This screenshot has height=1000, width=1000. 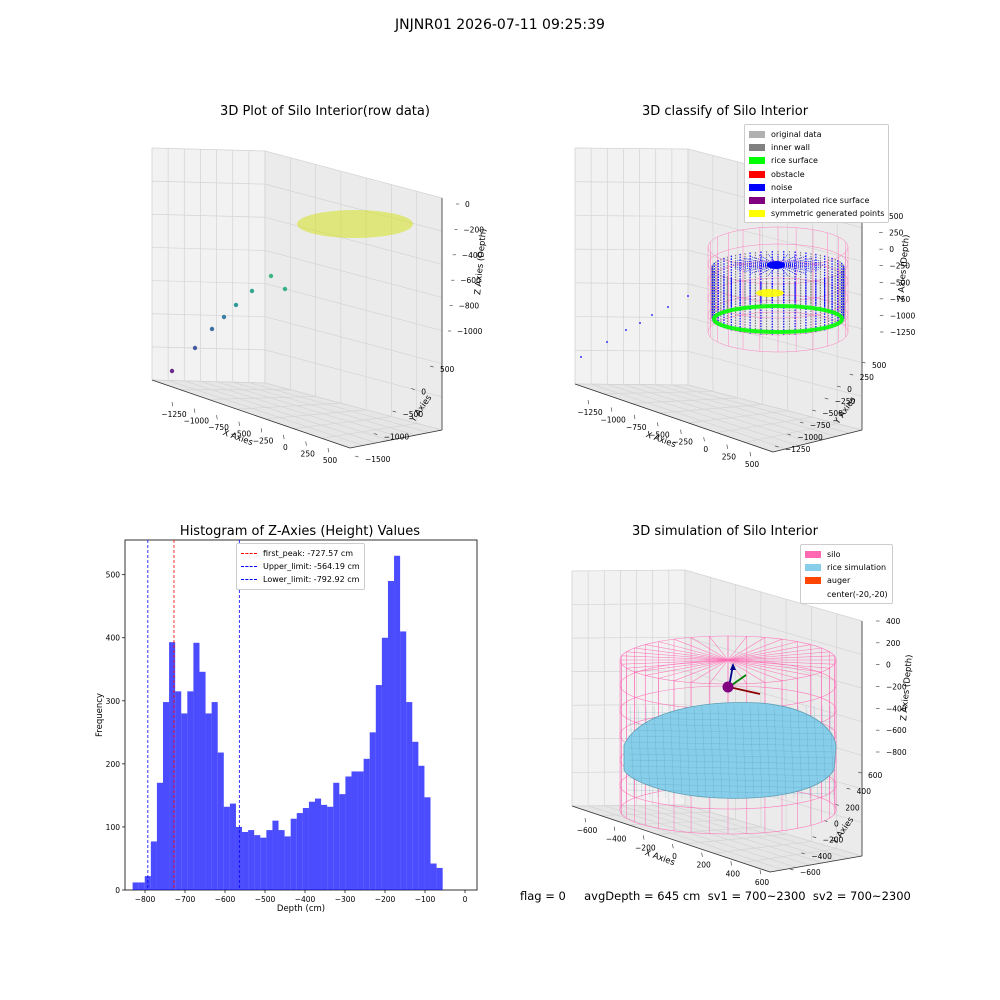 What do you see at coordinates (821, 856) in the screenshot?
I see `p4-y-tick-label: −400` at bounding box center [821, 856].